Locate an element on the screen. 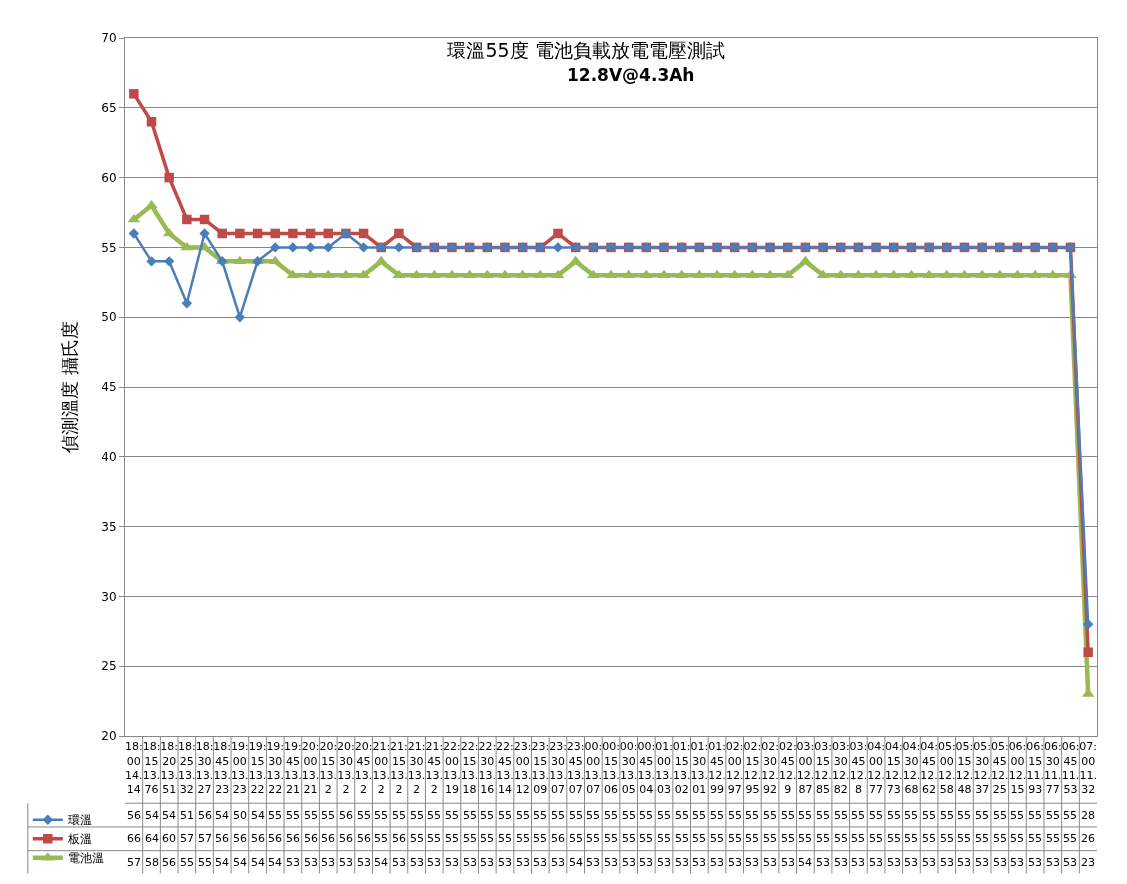 This screenshot has height=884, width=1127. x-tick-label: 03:00 12.87 is located at coordinates (805, 768).